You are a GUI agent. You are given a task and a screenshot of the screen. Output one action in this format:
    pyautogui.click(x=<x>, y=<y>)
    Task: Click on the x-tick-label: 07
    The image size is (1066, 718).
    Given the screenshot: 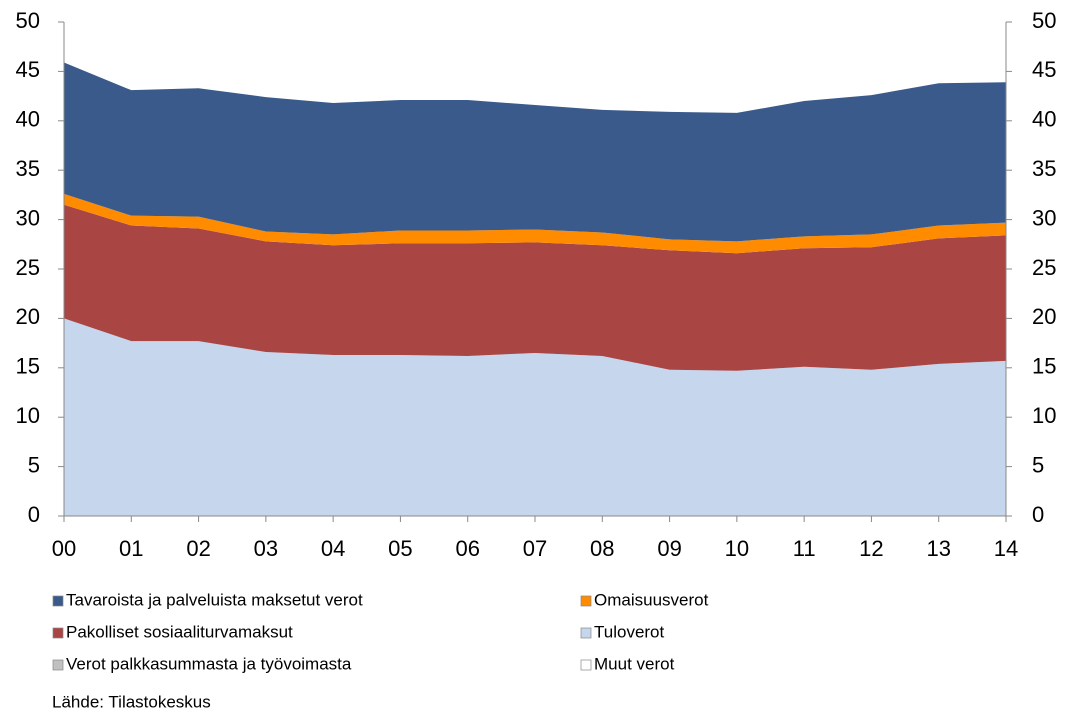 What is the action you would take?
    pyautogui.click(x=535, y=548)
    